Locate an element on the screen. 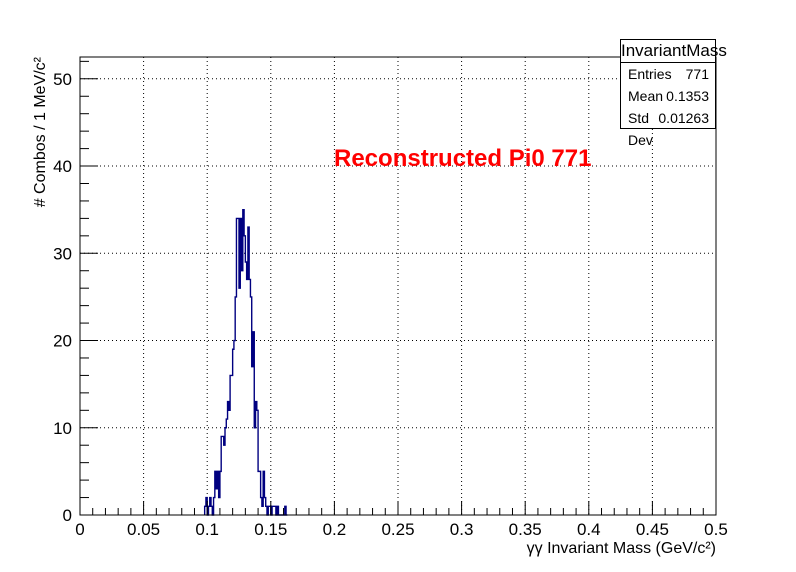 The height and width of the screenshot is (572, 796). x-tick-label: 0.15 is located at coordinates (270, 529).